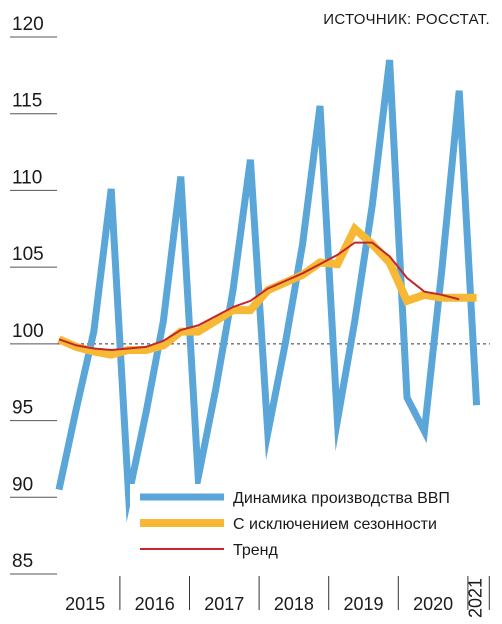  Describe the element at coordinates (22, 561) in the screenshot. I see `y-tick-label: 85` at that location.